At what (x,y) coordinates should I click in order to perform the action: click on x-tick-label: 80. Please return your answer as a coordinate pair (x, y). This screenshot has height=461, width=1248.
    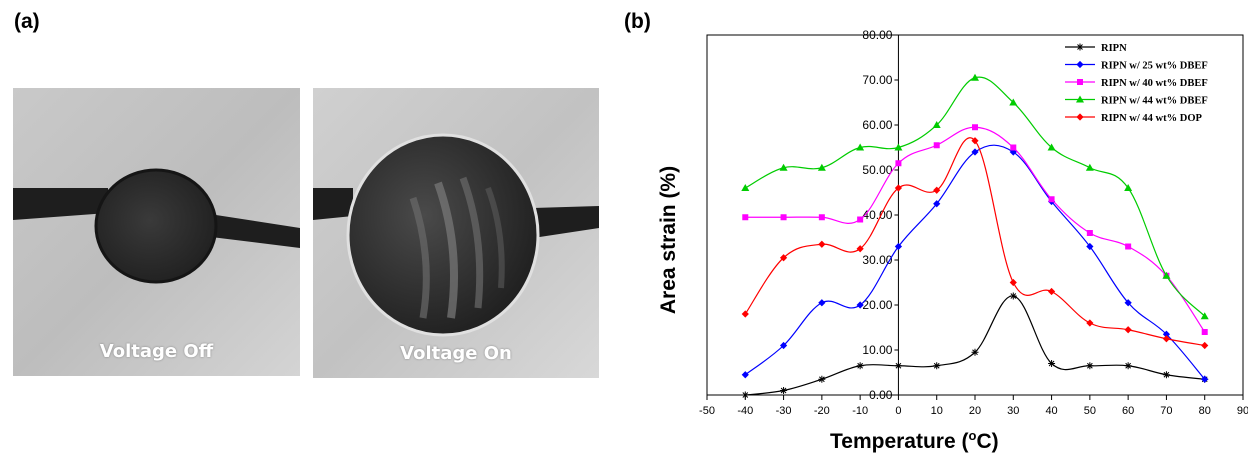
    Looking at the image, I should click on (1205, 411).